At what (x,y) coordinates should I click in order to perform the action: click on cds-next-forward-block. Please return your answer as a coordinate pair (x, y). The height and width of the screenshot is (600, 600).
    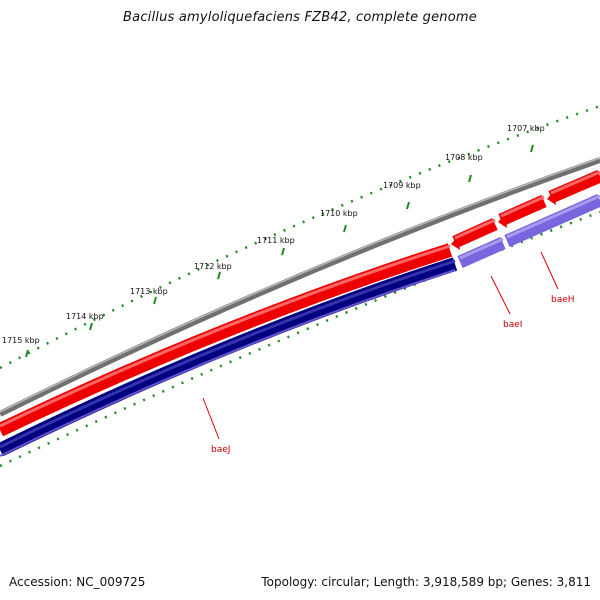
    Looking at the image, I should click on (574, 186).